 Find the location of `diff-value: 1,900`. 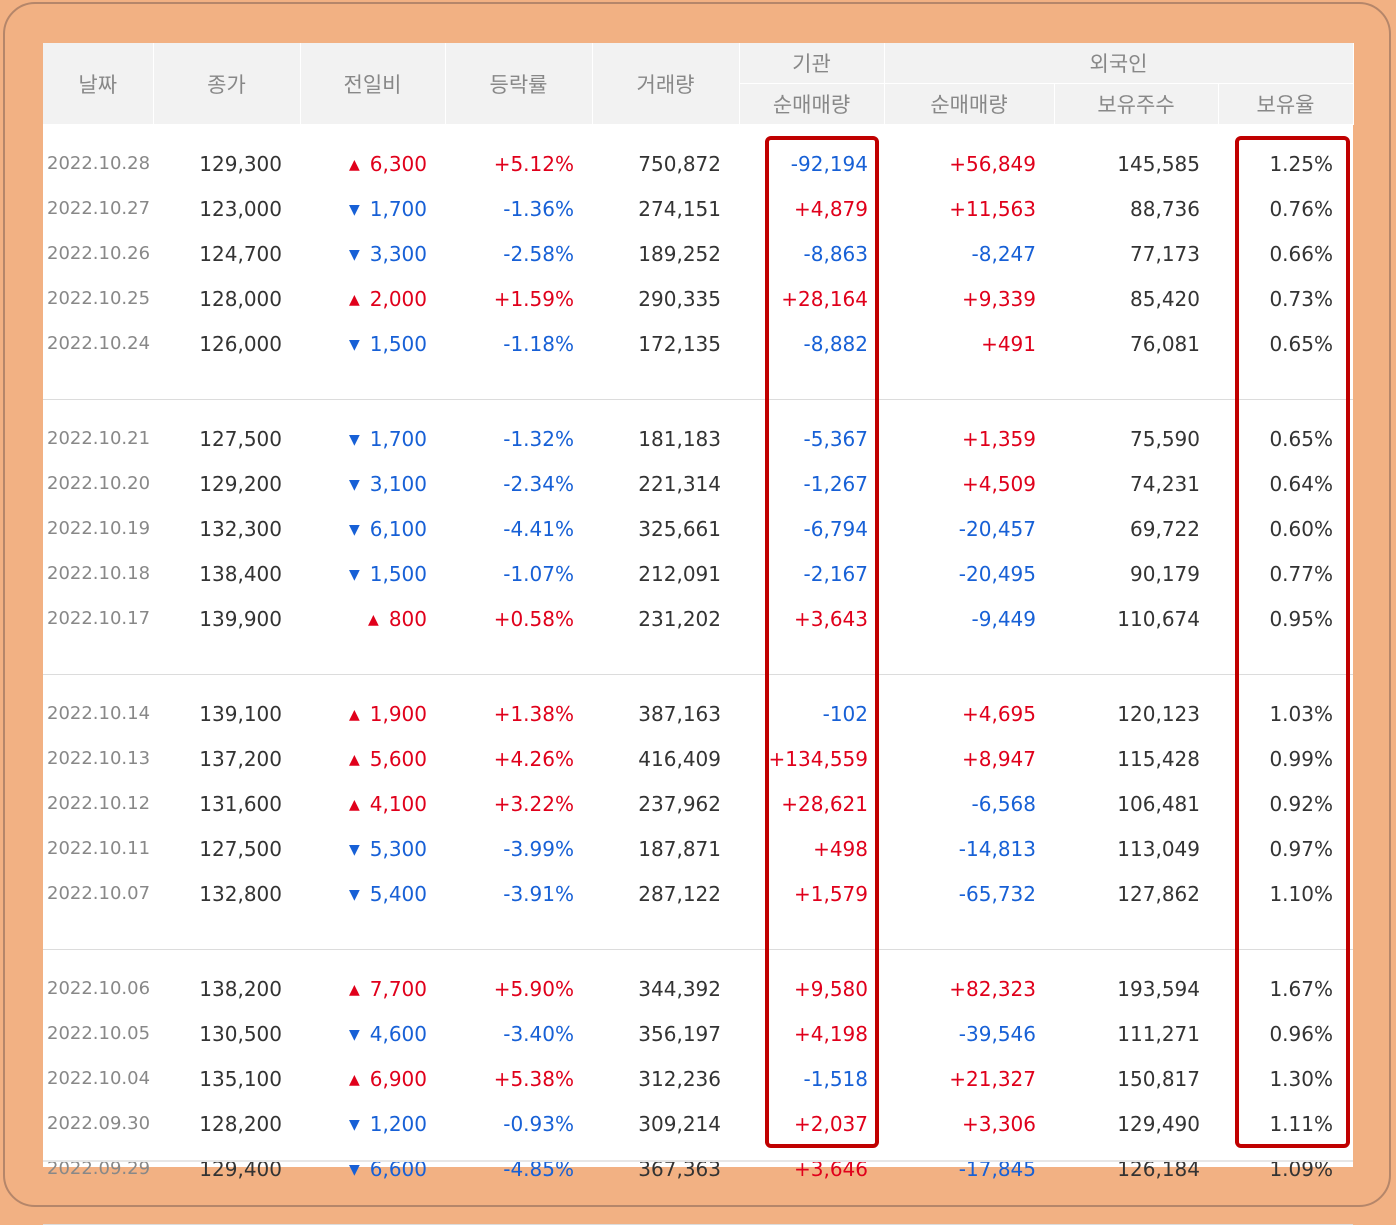

diff-value: 1,900 is located at coordinates (398, 713).